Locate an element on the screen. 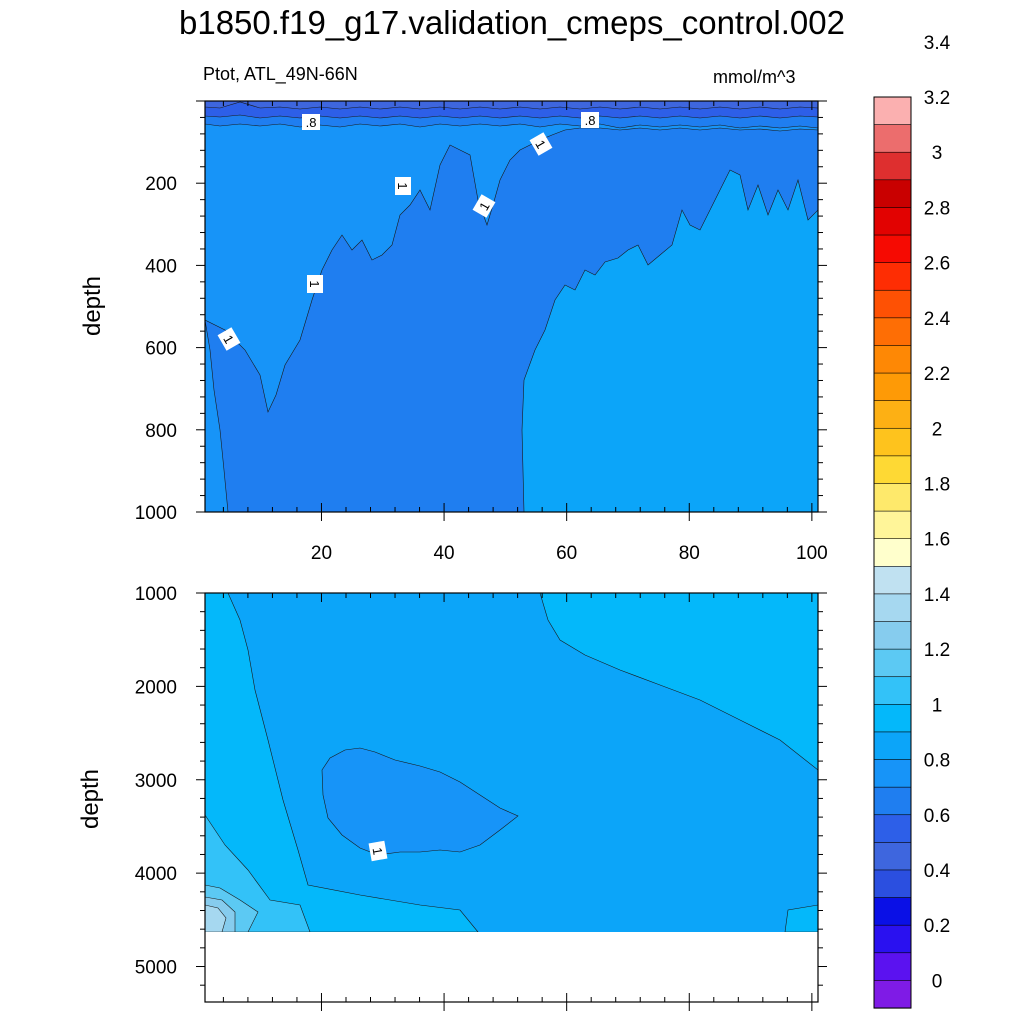  colorbar-label: 1 is located at coordinates (937, 705).